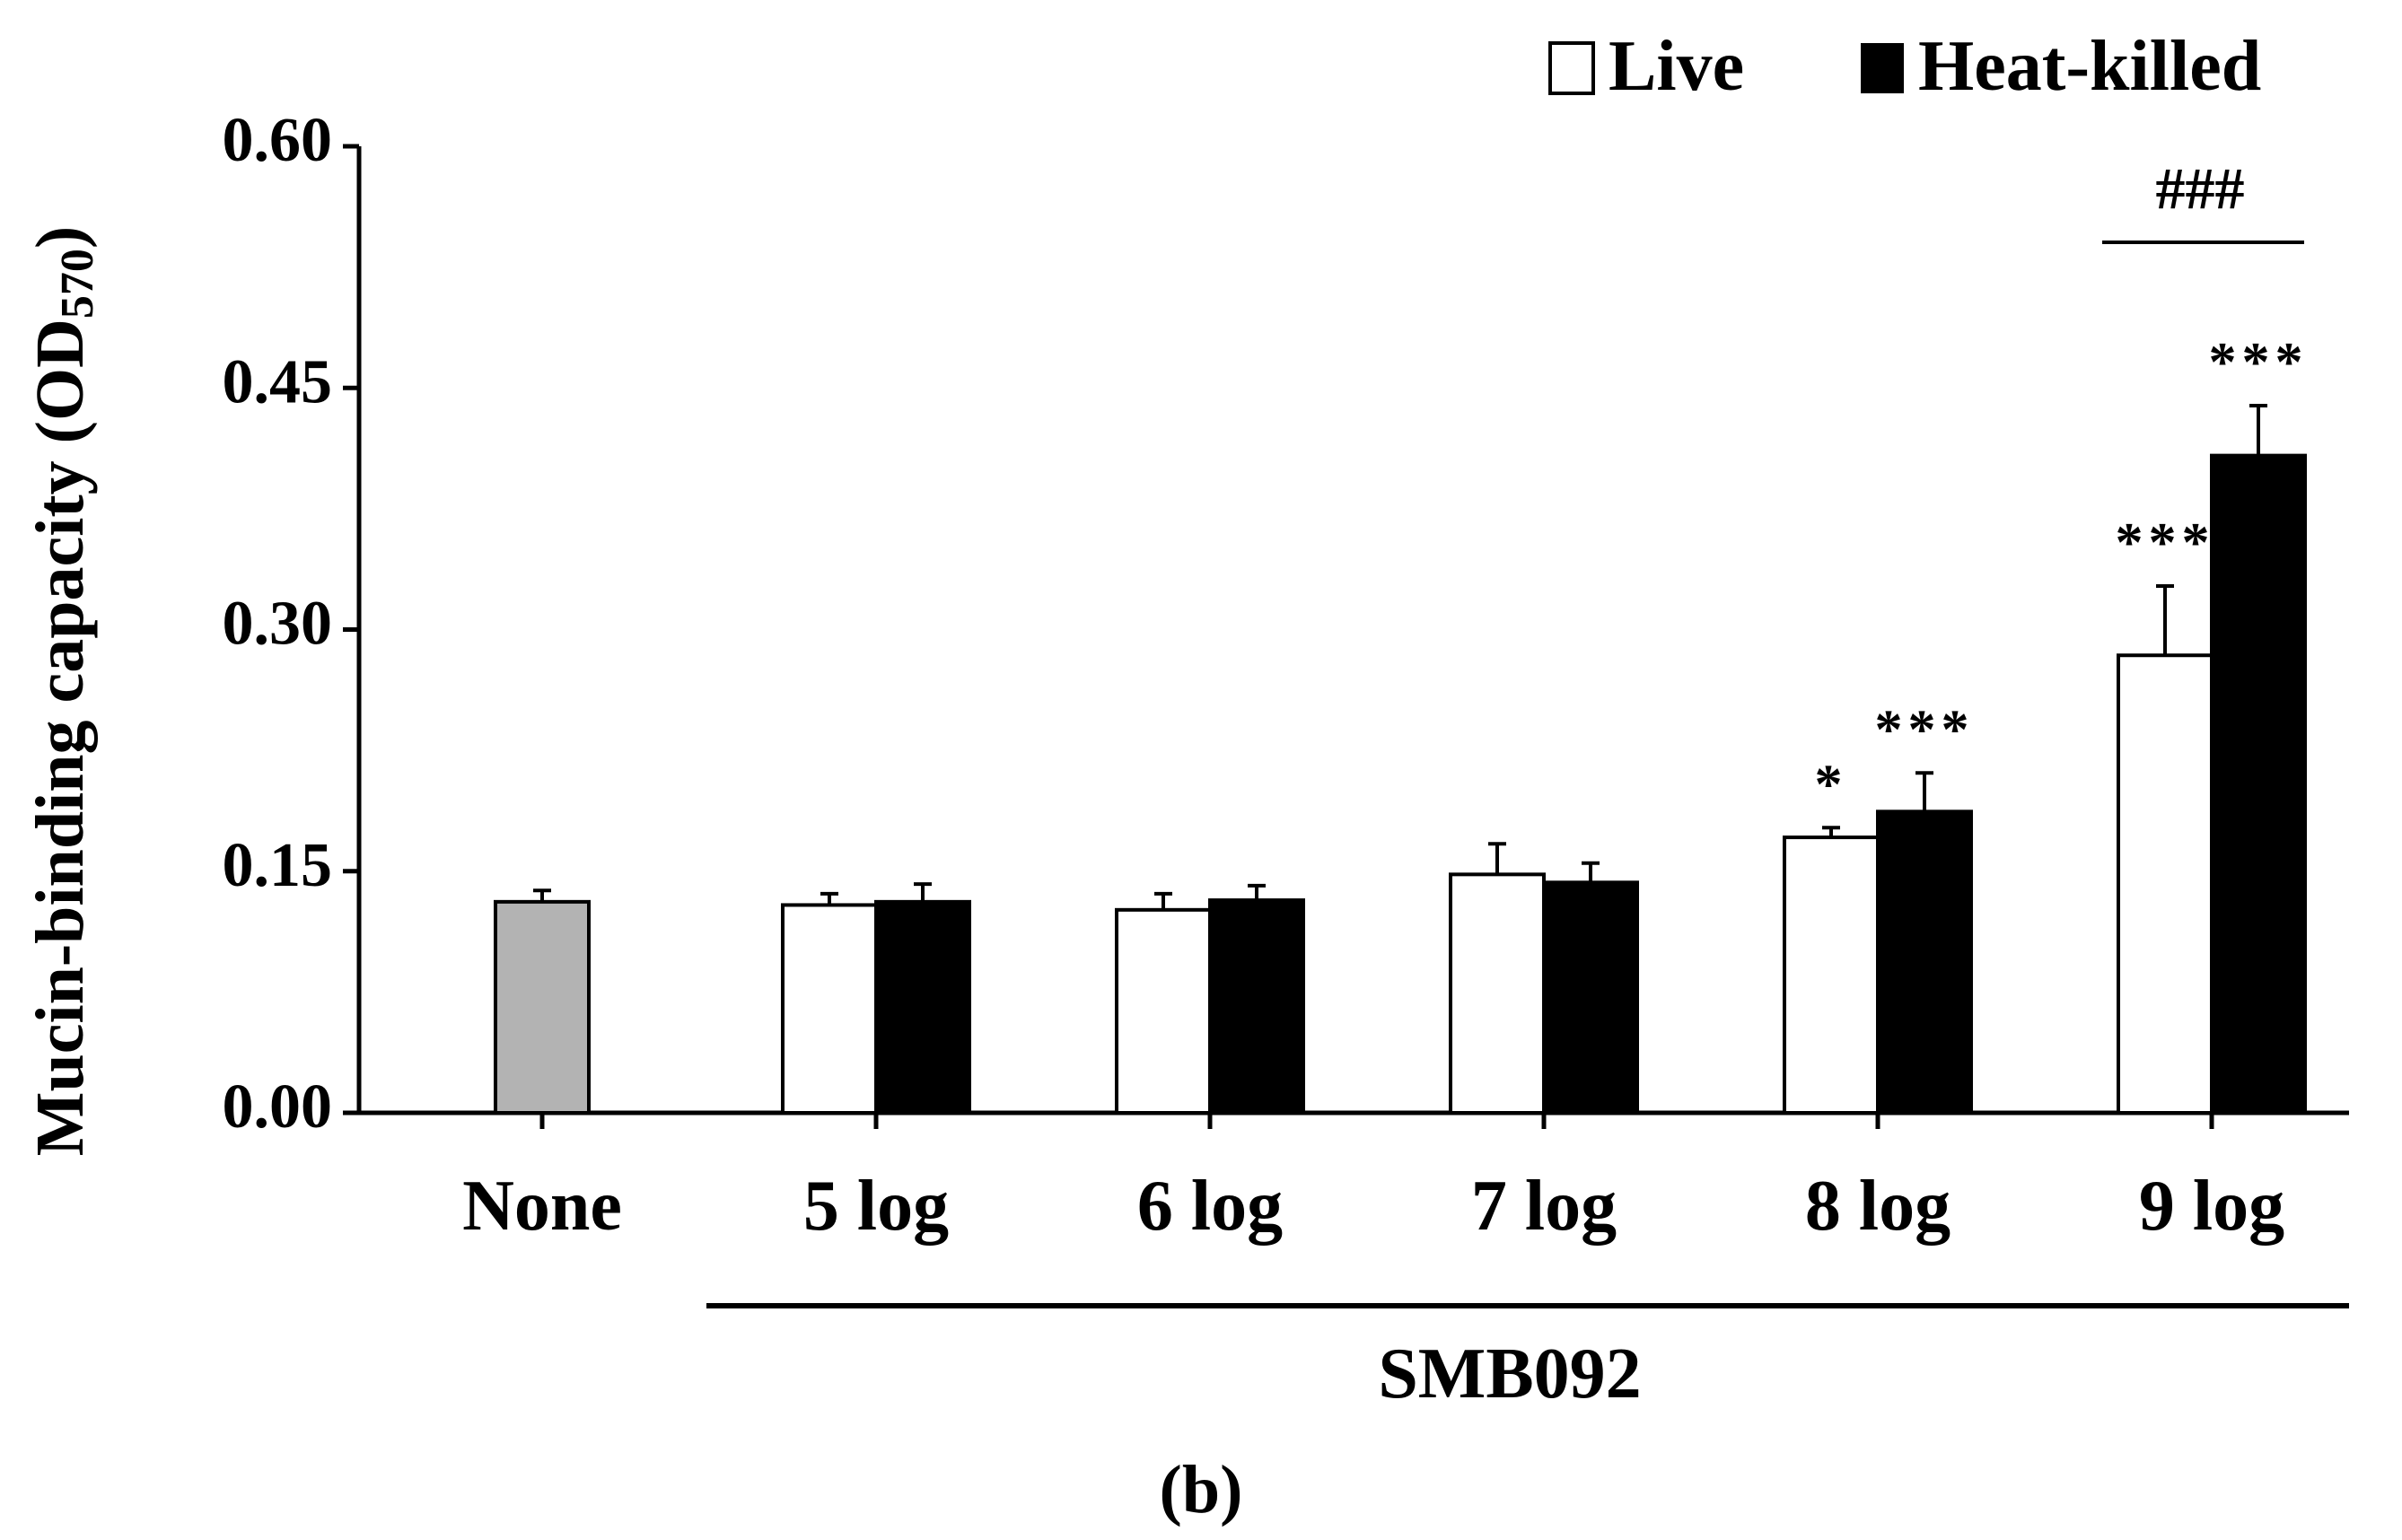 Image resolution: width=2402 pixels, height=1540 pixels. I want to click on y-tick-label: 0.30, so click(278, 625).